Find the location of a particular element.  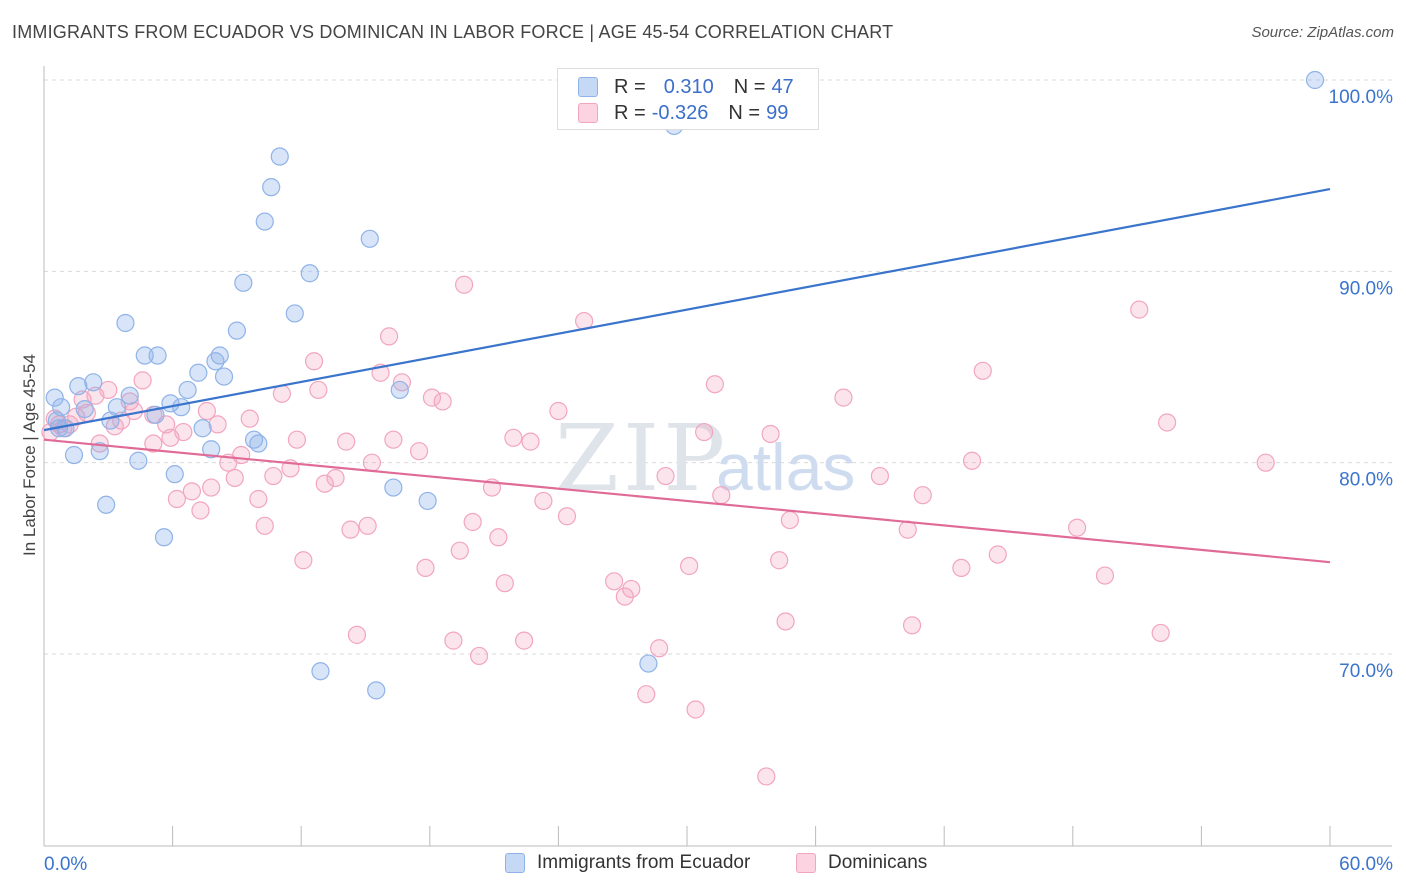

x-tick-label: 60.0% is located at coordinates (1366, 864).